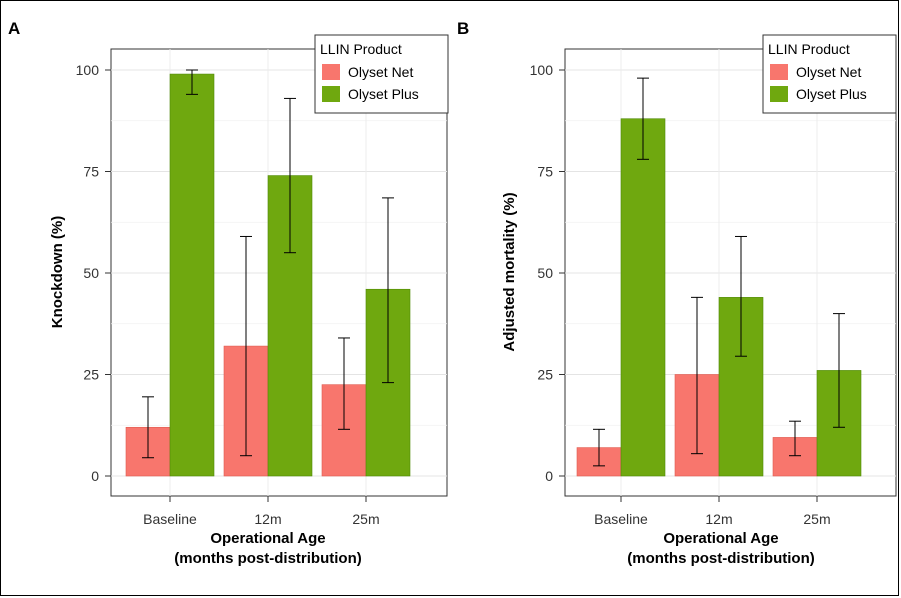  I want to click on panel-a-x-axis-subtitle: (months post-distribution), so click(267, 558).